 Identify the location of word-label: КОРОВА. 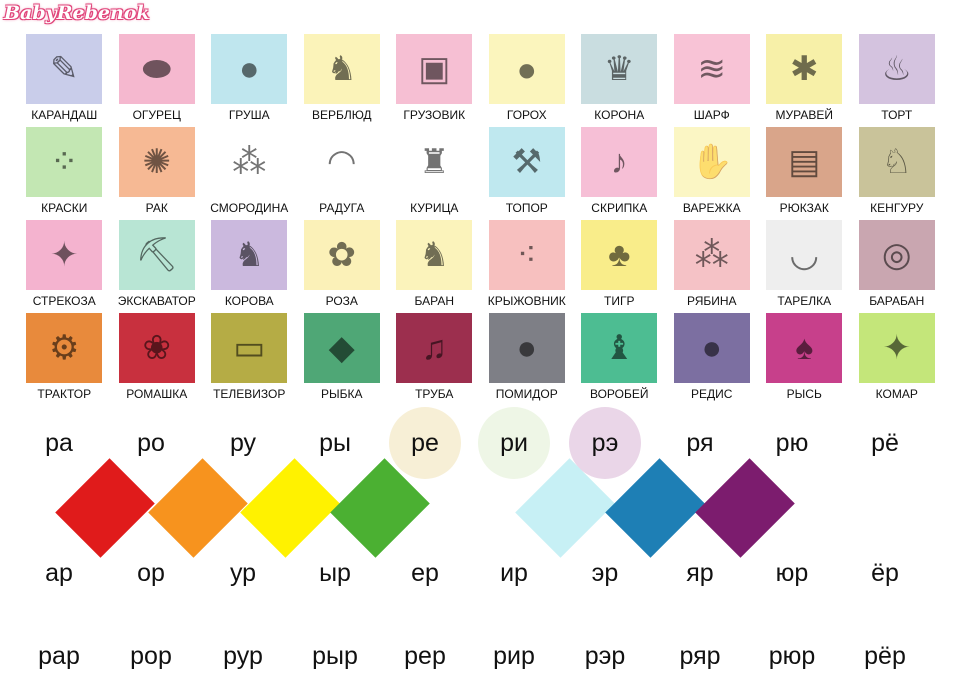
(249, 301).